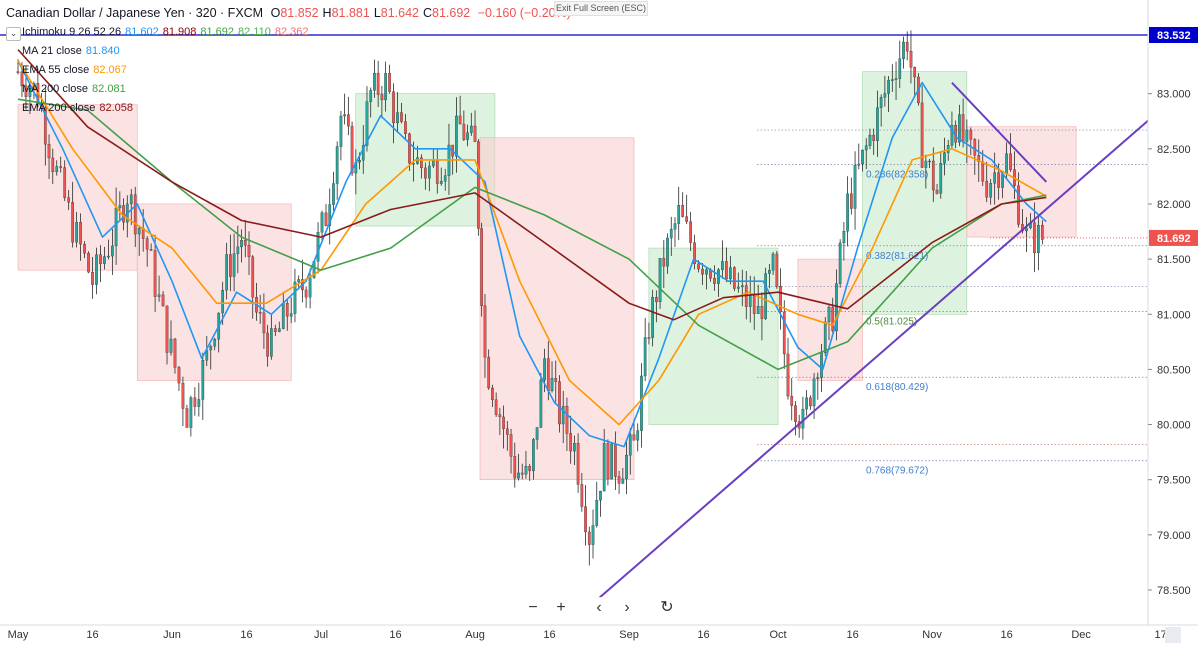 The image size is (1198, 648). Describe the element at coordinates (703, 635) in the screenshot. I see `time-tick-label: 16` at that location.